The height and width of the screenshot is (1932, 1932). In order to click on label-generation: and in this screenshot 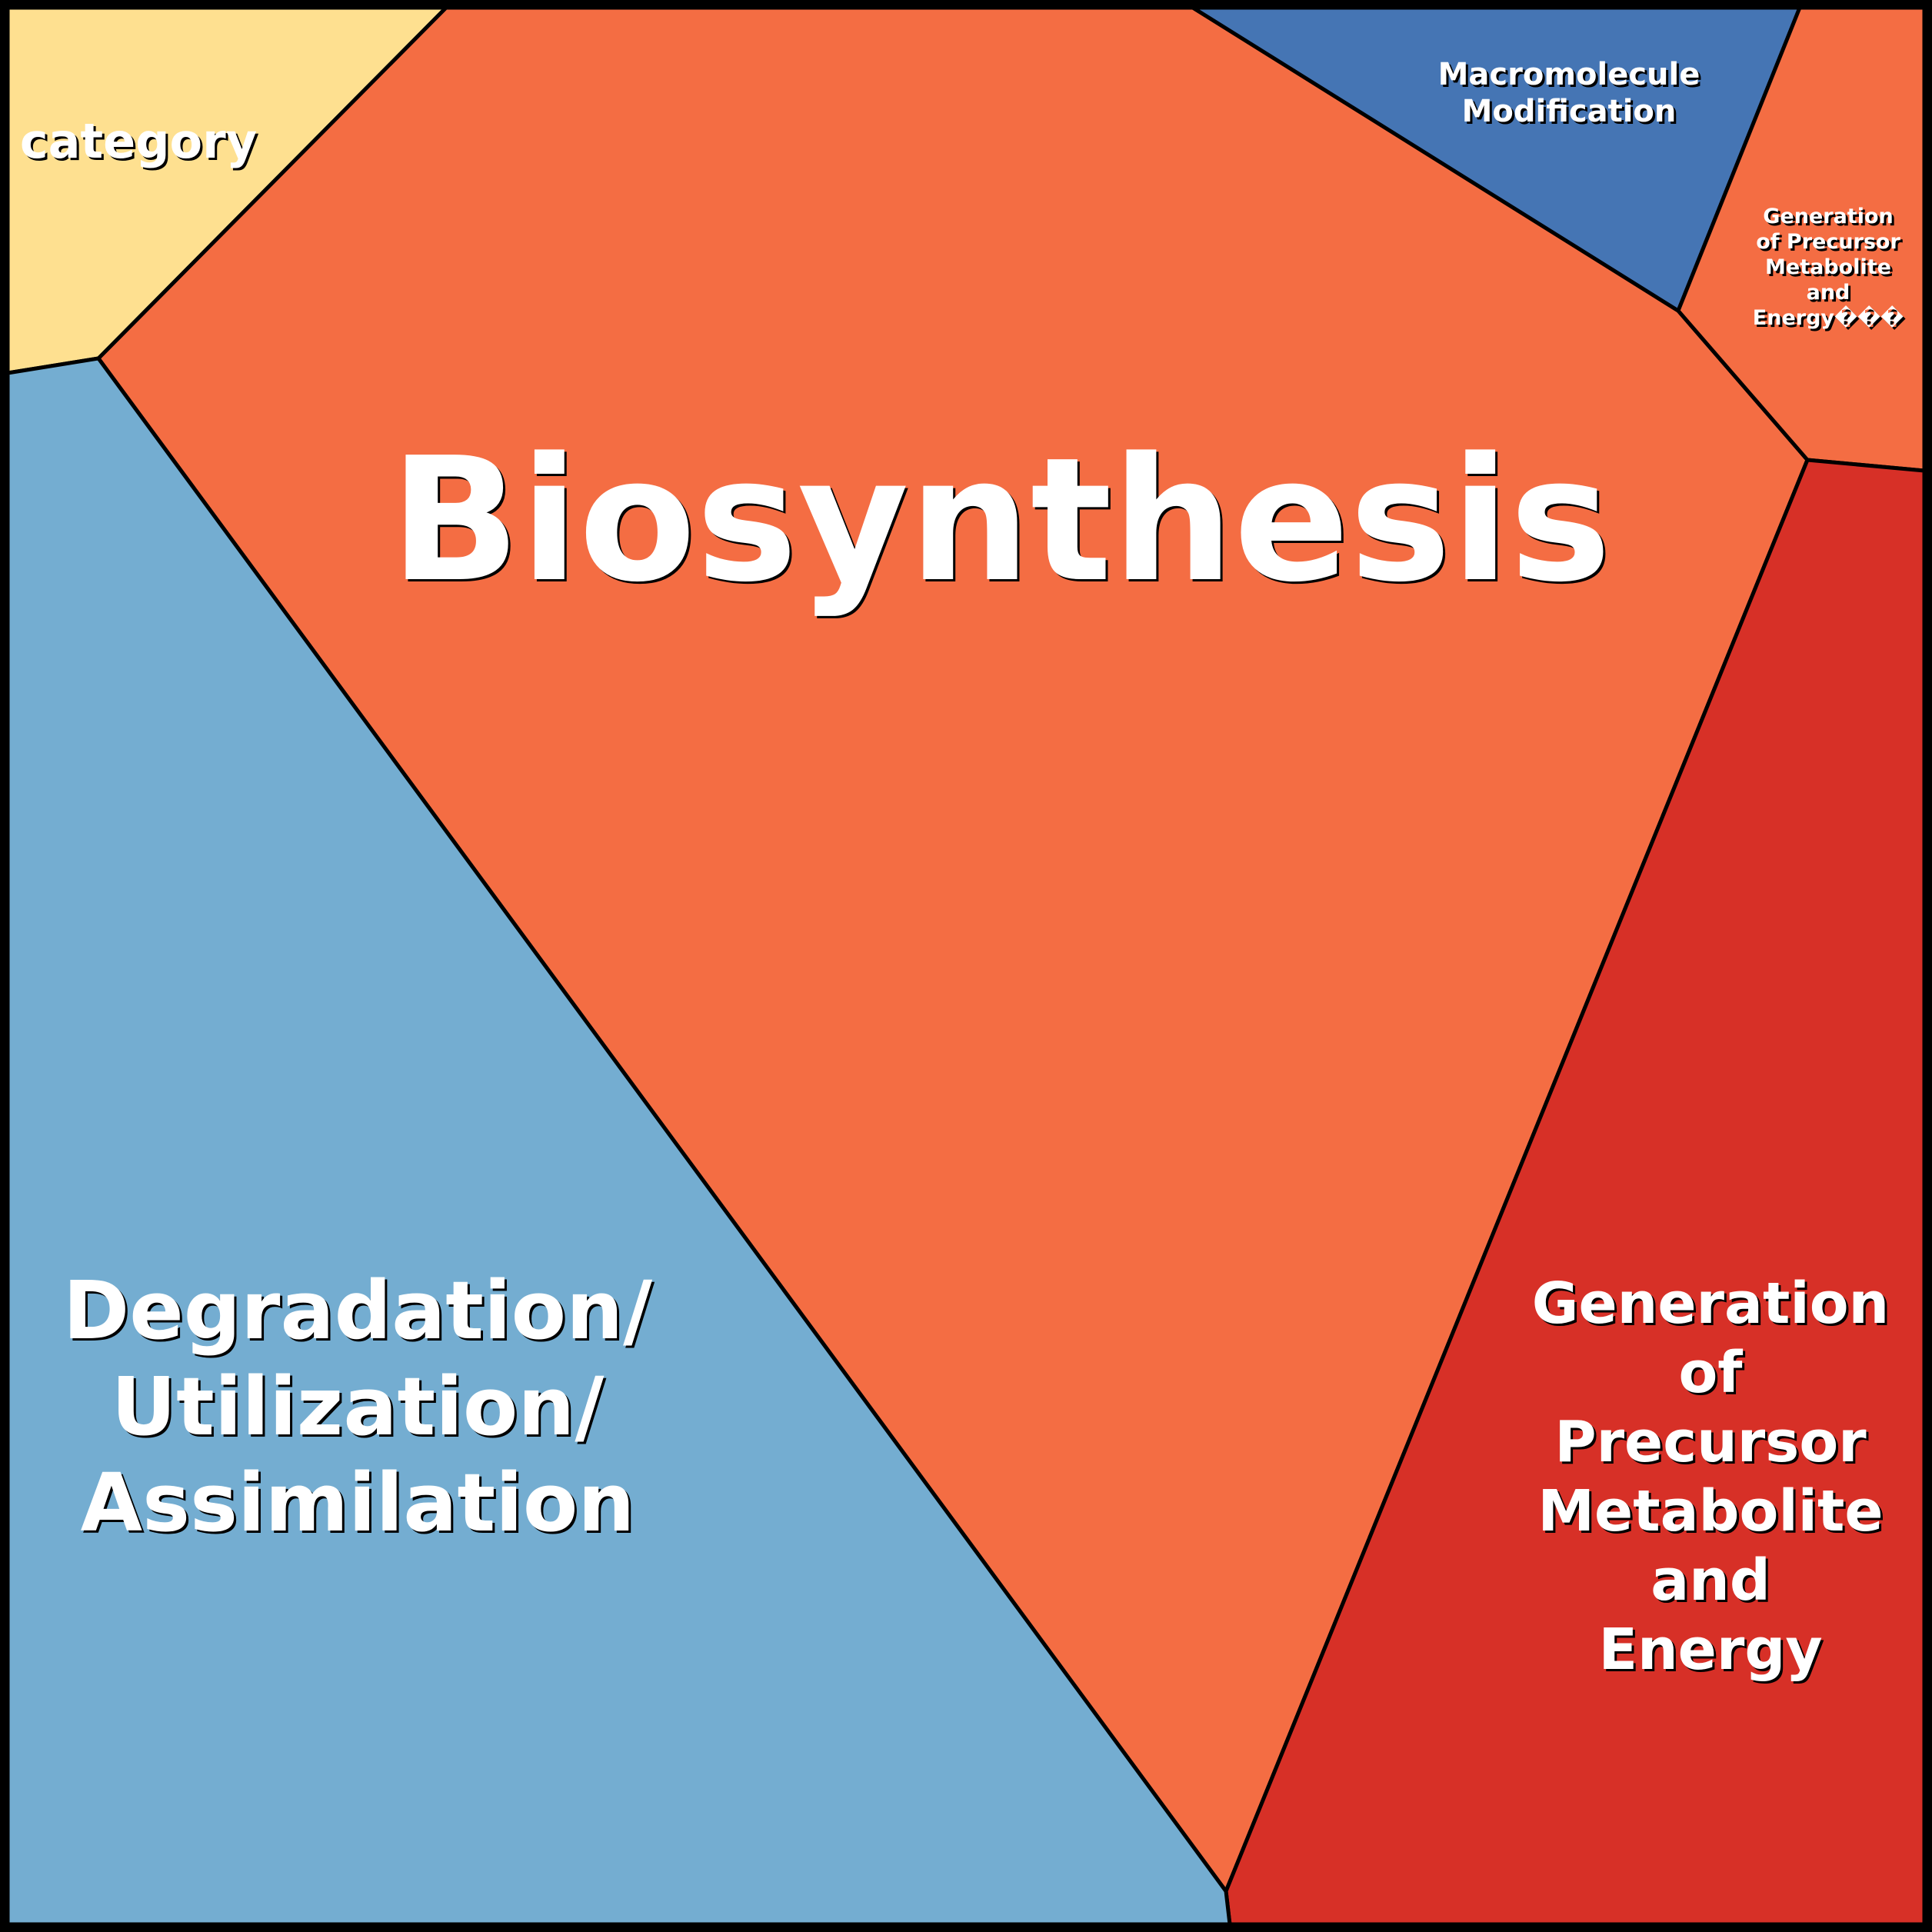, I will do `click(1710, 1580)`.